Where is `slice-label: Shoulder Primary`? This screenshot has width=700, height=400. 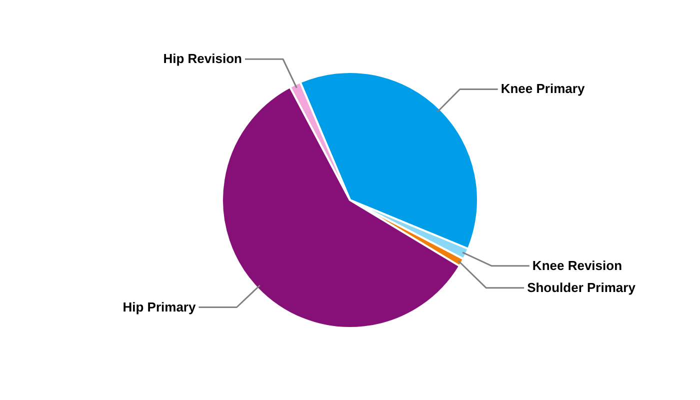
slice-label: Shoulder Primary is located at coordinates (581, 287).